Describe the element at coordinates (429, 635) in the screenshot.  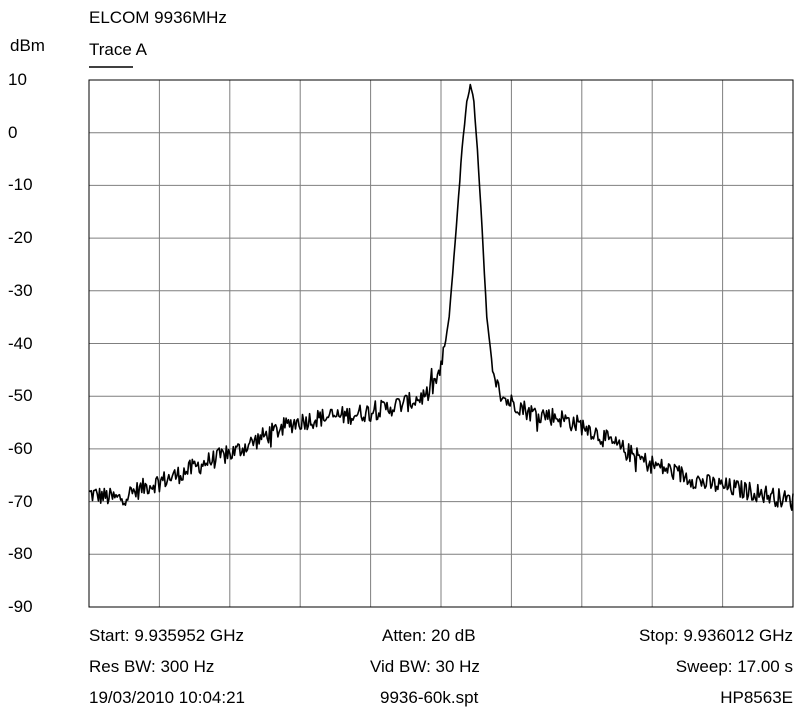
I see `attenuation: Atten: 20 dB` at that location.